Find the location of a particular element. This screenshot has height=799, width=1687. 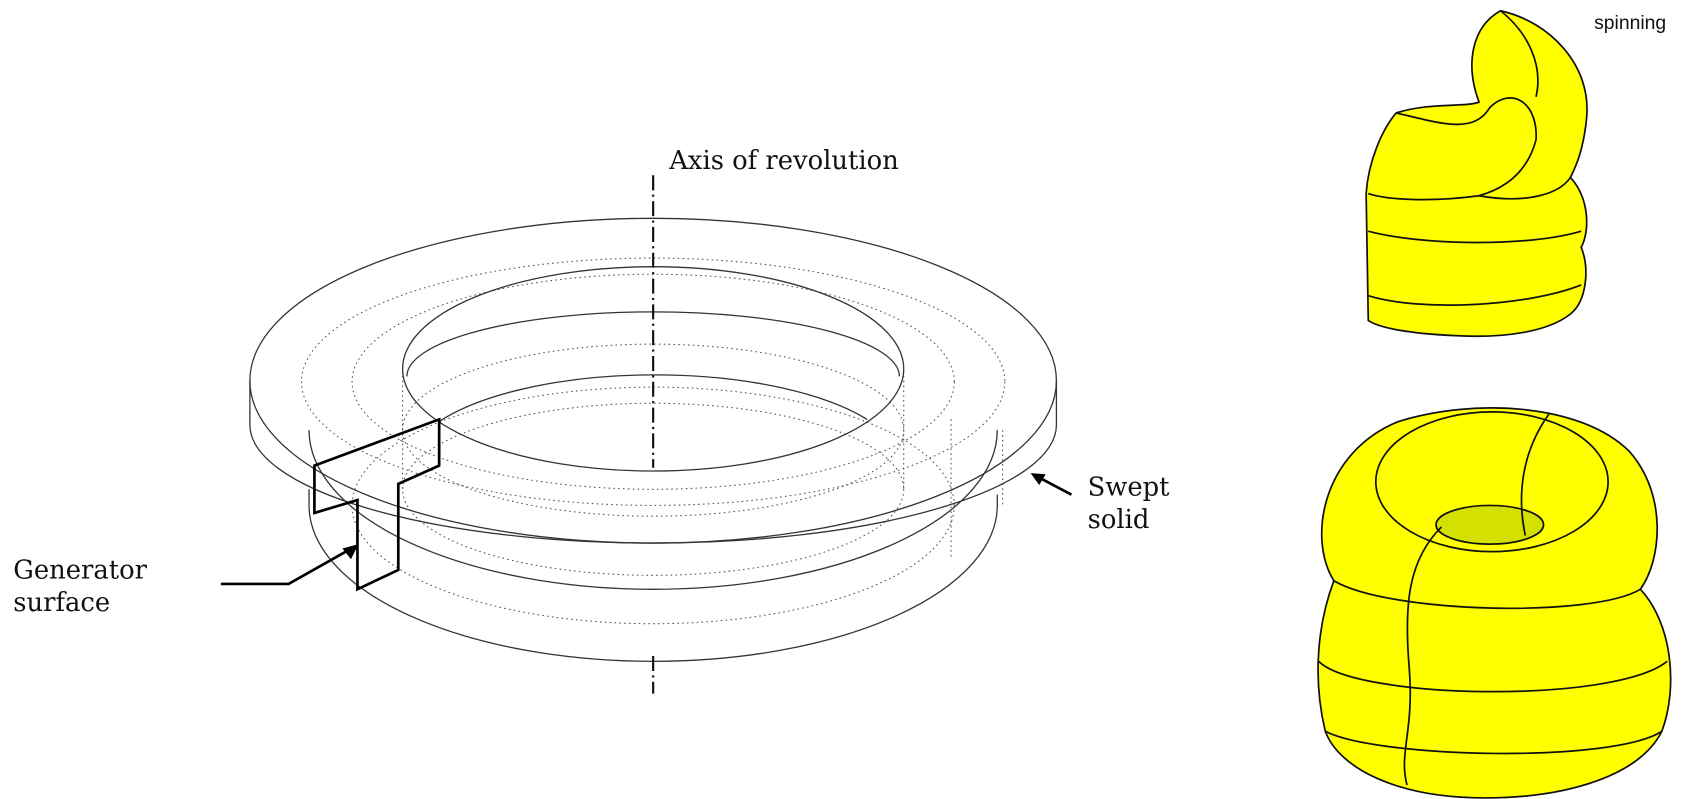

generator-label: Generator is located at coordinates (80, 571).